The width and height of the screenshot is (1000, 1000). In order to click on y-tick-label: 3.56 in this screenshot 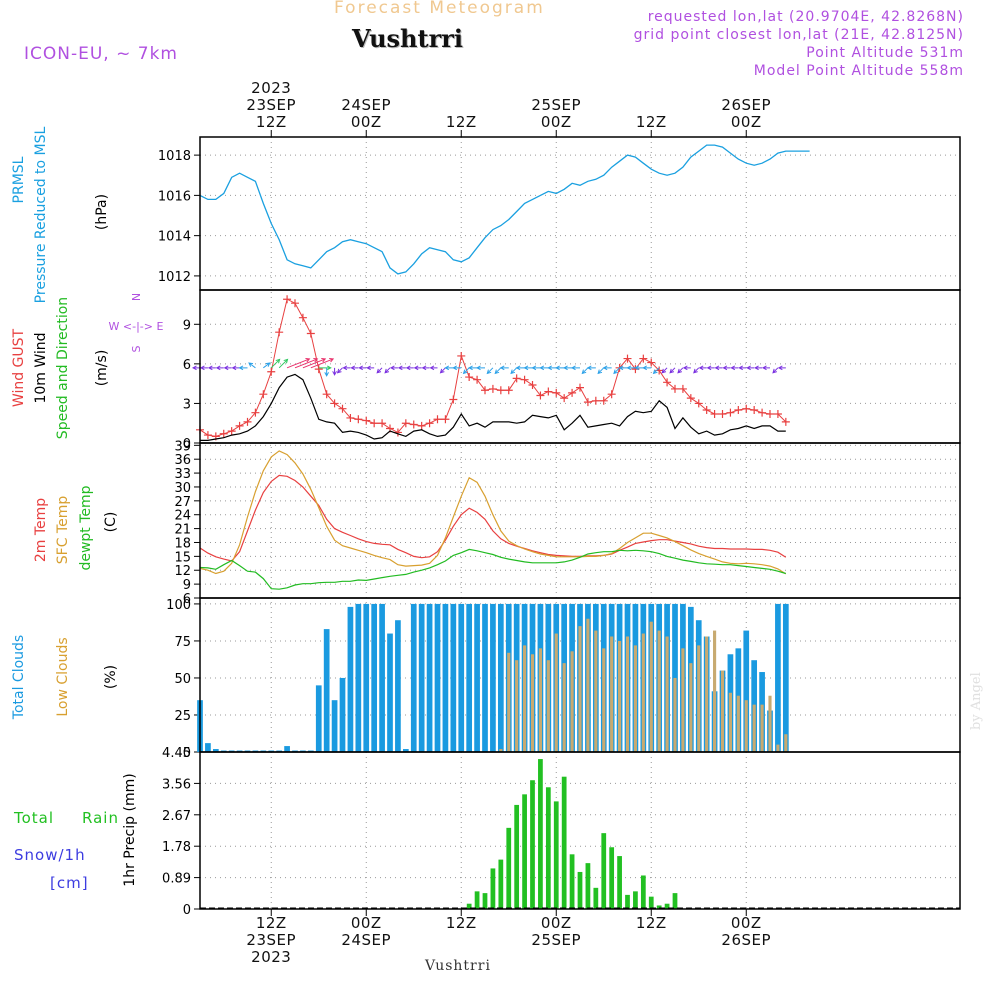, I will do `click(176, 784)`.